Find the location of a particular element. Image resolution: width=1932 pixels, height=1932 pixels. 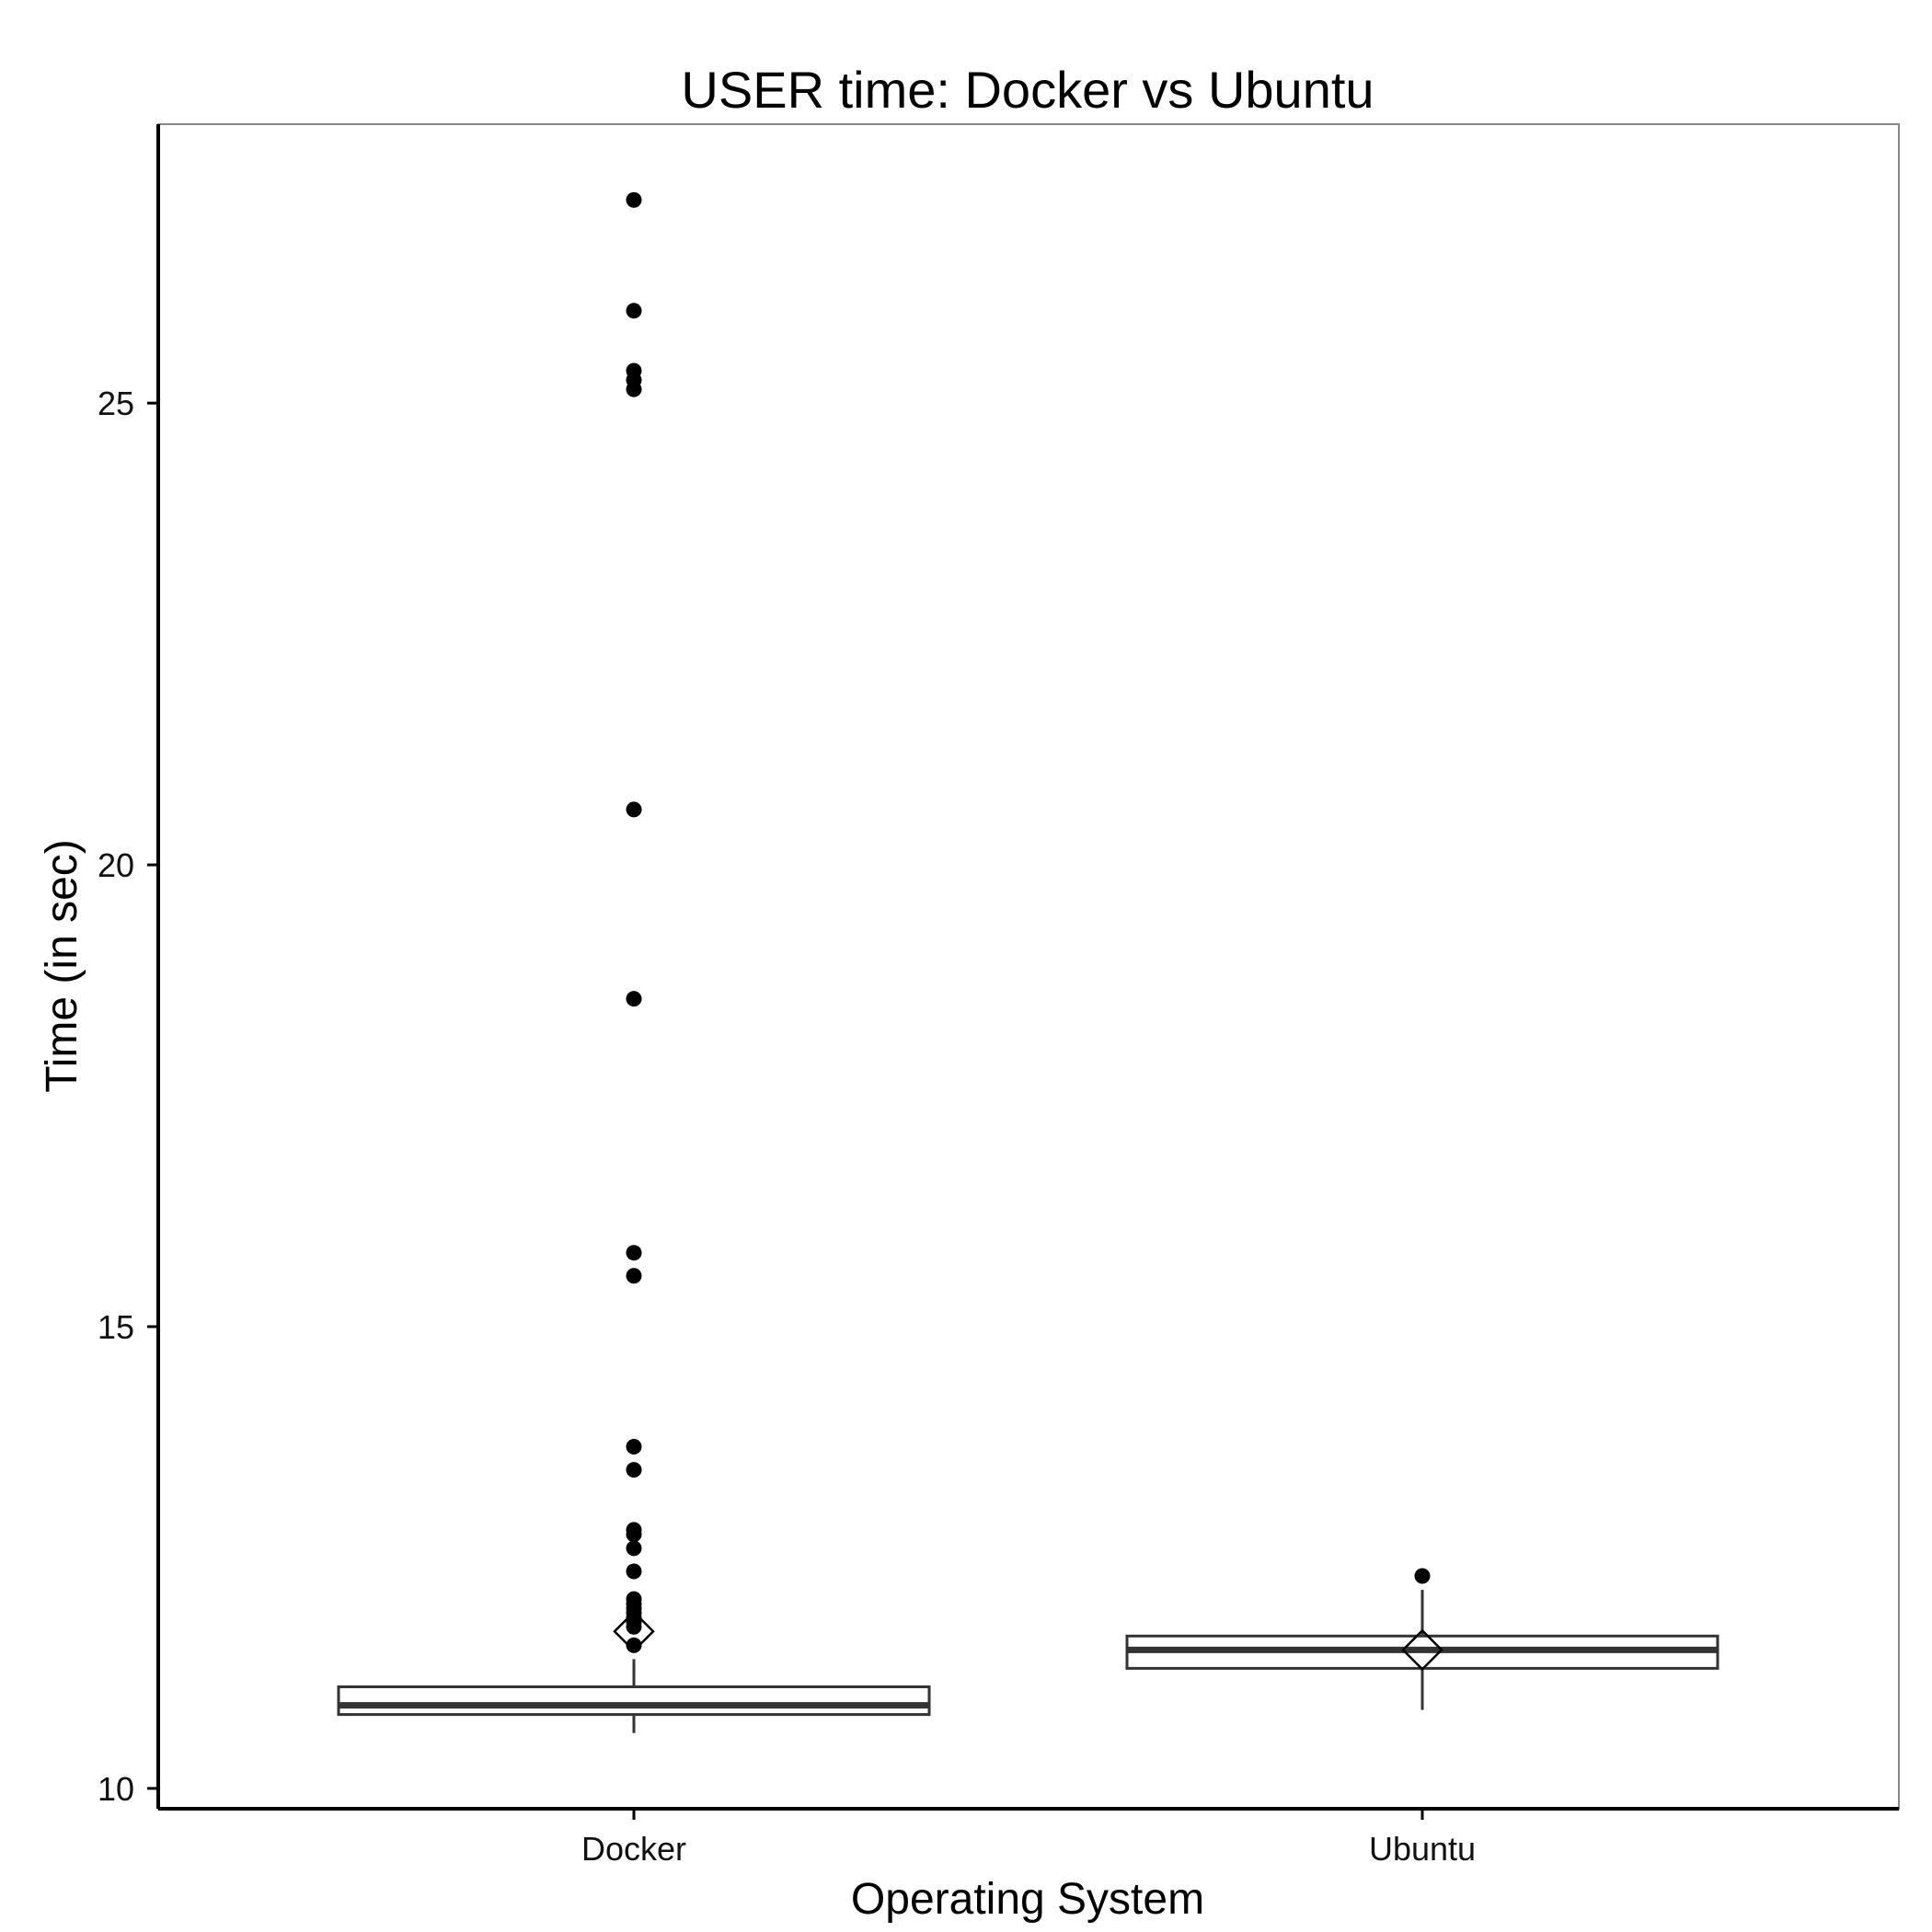

ubuntu-box-group is located at coordinates (1422, 1639).